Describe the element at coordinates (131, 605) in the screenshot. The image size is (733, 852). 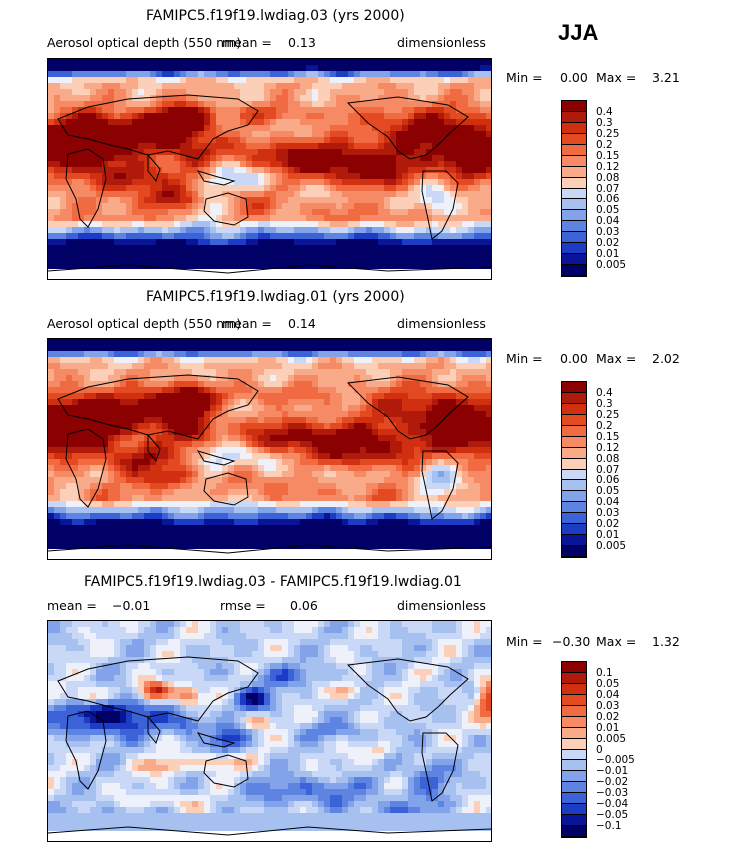
I see `panel-3-mean-value: −0.01` at that location.